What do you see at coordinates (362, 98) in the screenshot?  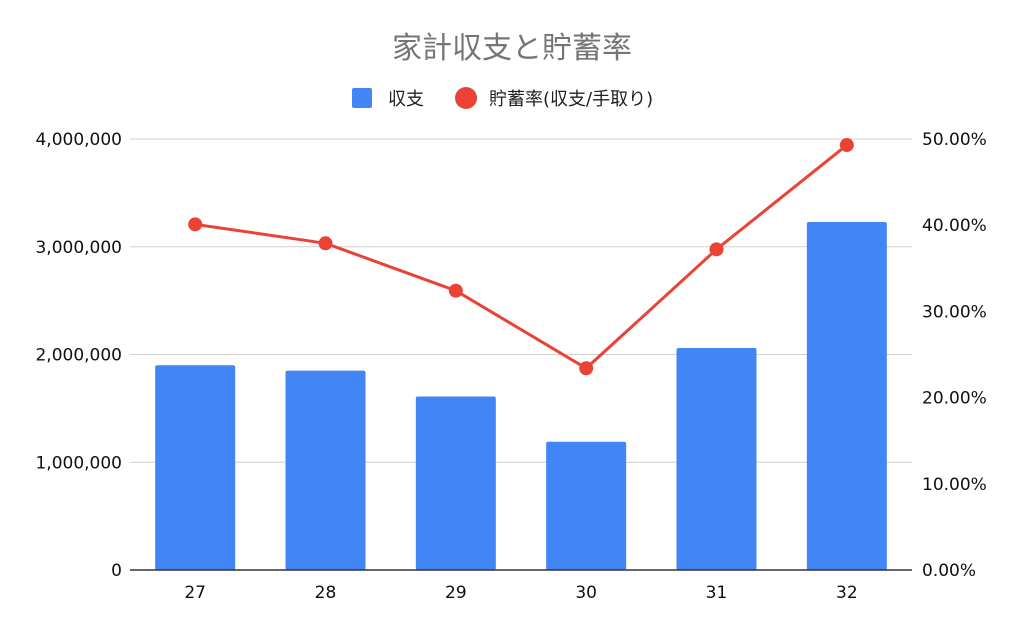 I see `legend-bar-swatch` at bounding box center [362, 98].